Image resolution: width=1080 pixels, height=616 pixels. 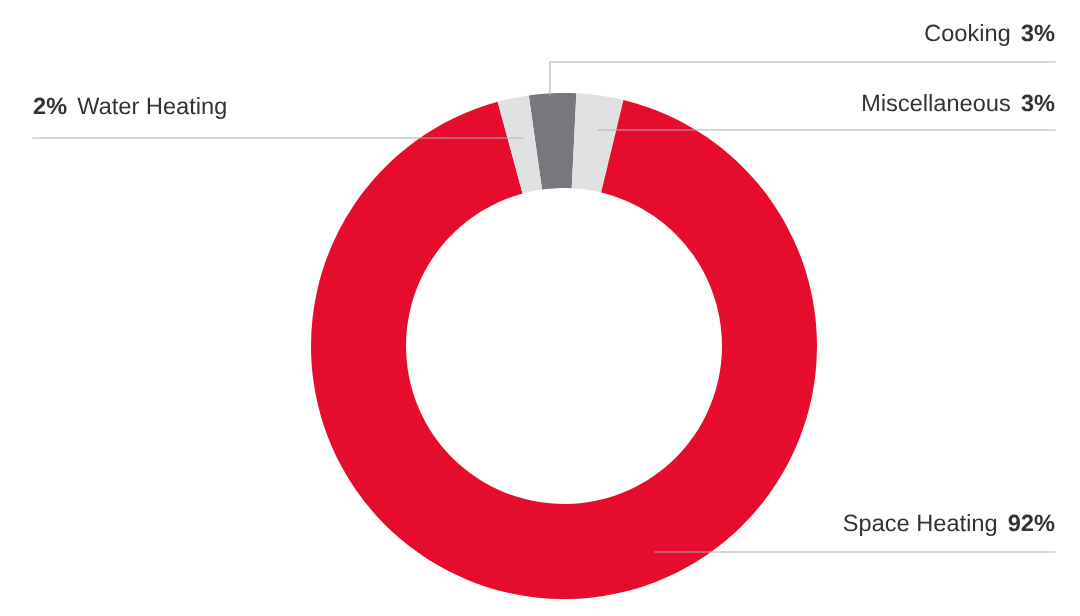 I want to click on slice-label: Cooking, so click(x=967, y=35).